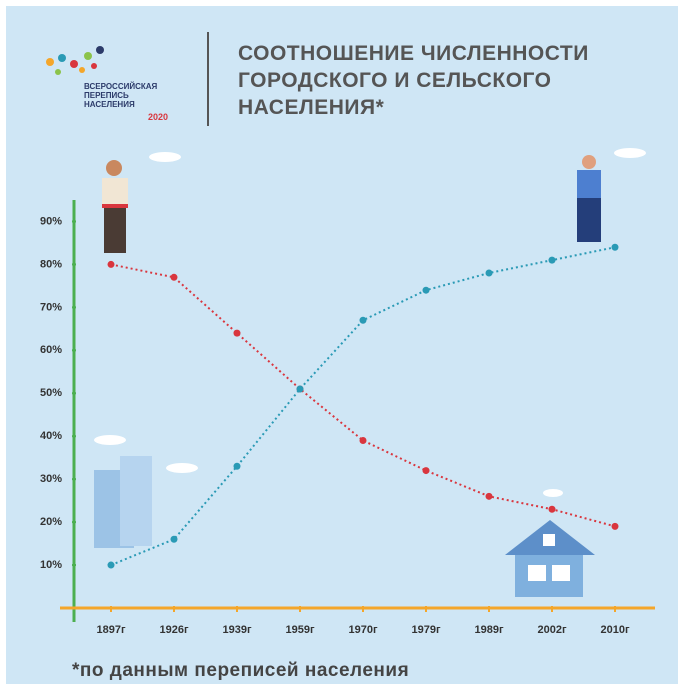 This screenshot has height=690, width=684. What do you see at coordinates (589, 198) in the screenshot?
I see `person-figure` at bounding box center [589, 198].